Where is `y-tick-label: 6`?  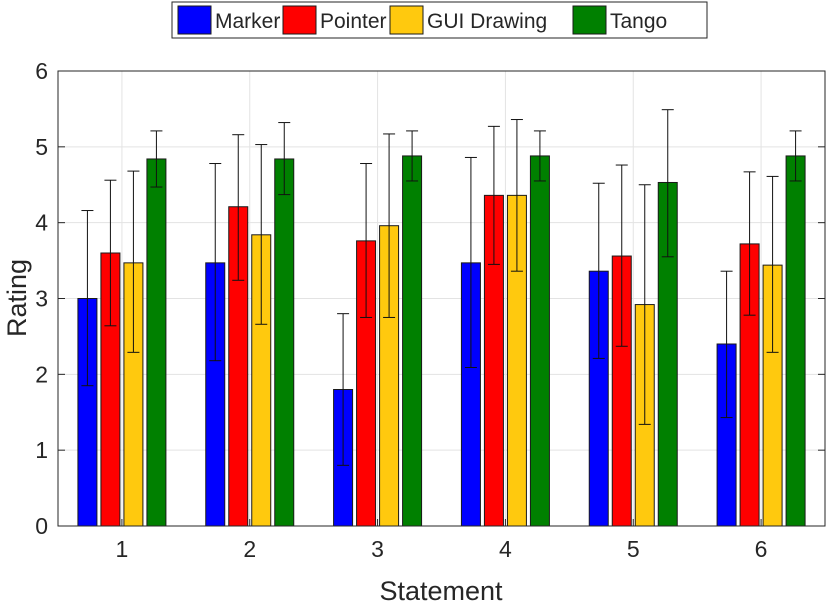
y-tick-label: 6 is located at coordinates (41, 71).